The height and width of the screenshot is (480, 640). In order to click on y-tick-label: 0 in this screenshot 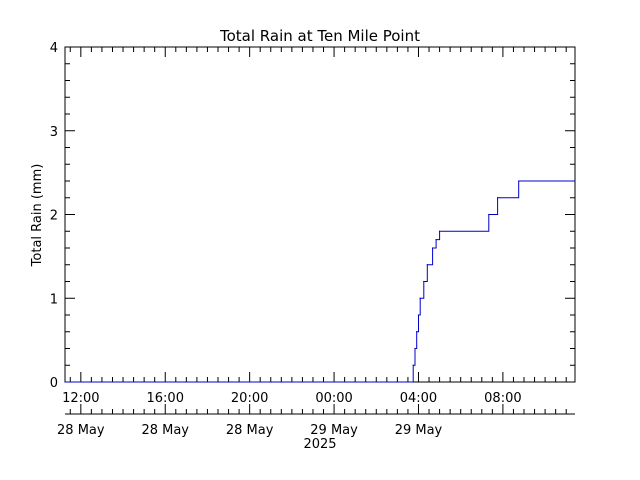, I will do `click(54, 383)`.